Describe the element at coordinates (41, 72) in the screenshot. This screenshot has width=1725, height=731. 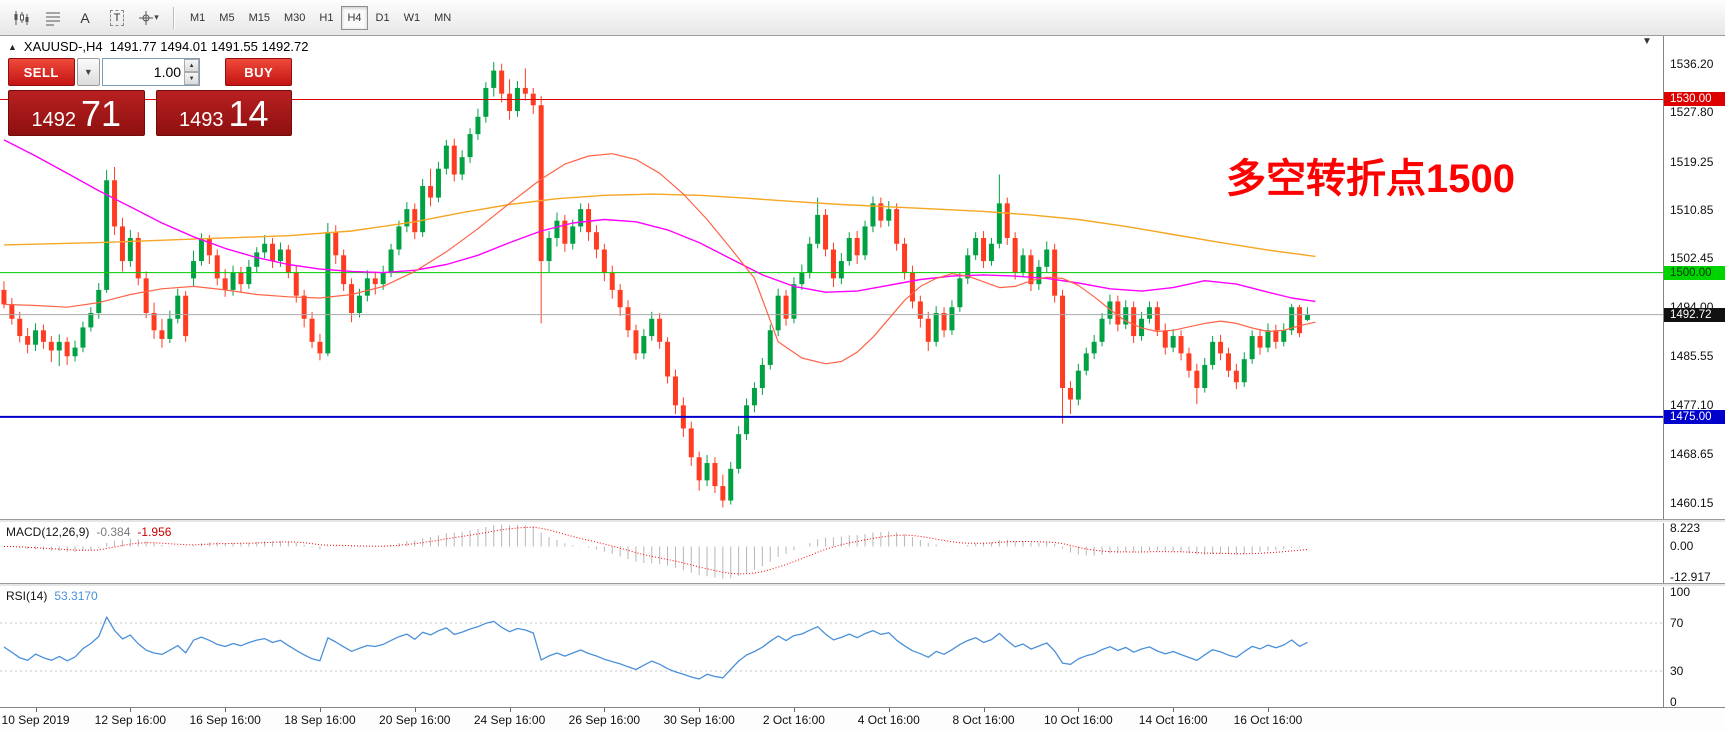
I see `sell-button: SELL` at that location.